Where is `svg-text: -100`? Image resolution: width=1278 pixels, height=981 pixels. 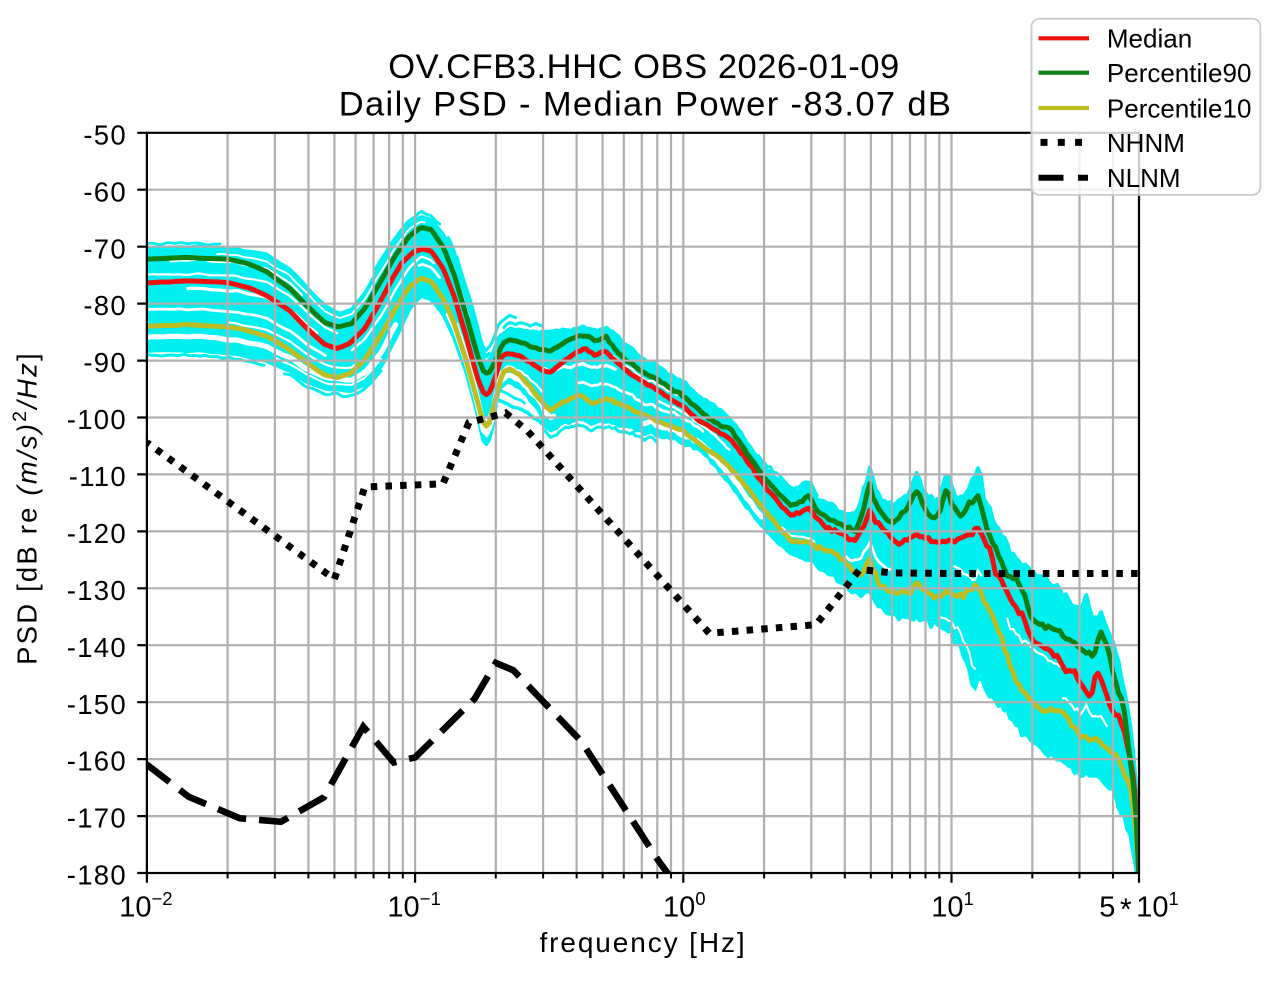
svg-text: -100 is located at coordinates (97, 419).